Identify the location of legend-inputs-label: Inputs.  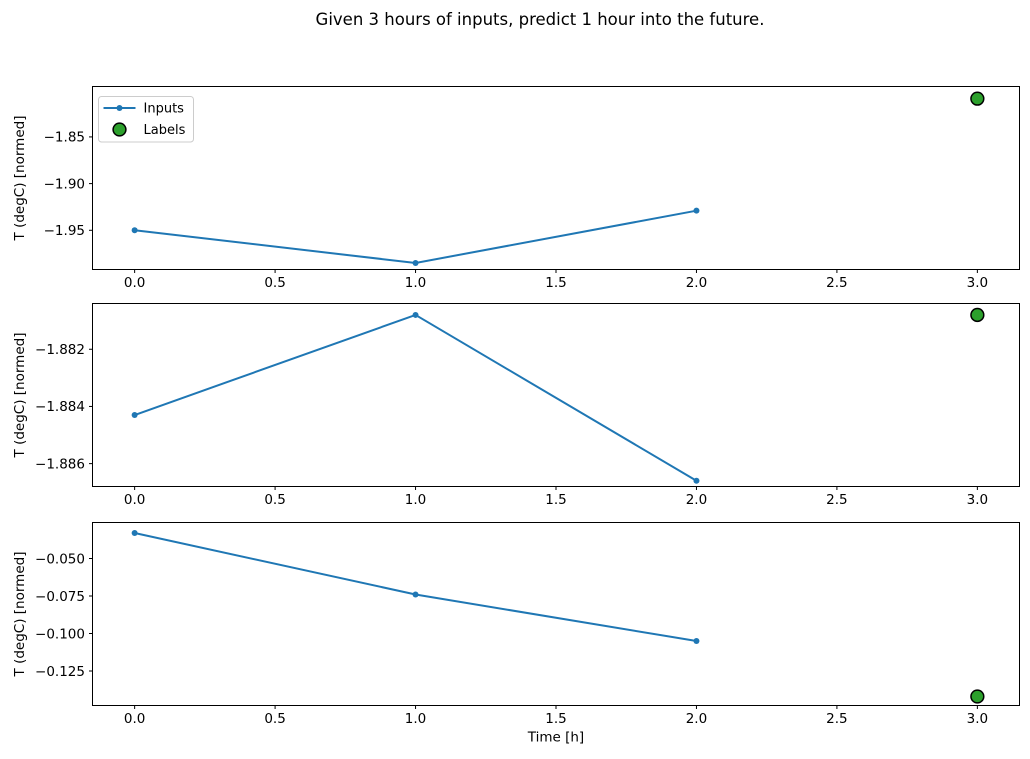
(164, 109).